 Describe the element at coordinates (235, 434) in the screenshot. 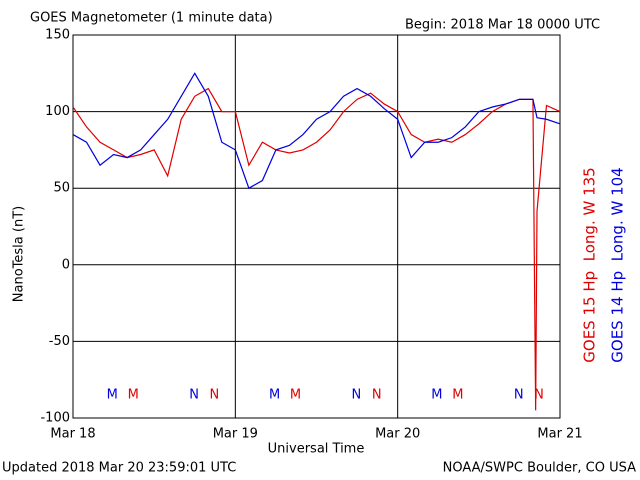

I see `x-tick-label: Mar 19` at that location.